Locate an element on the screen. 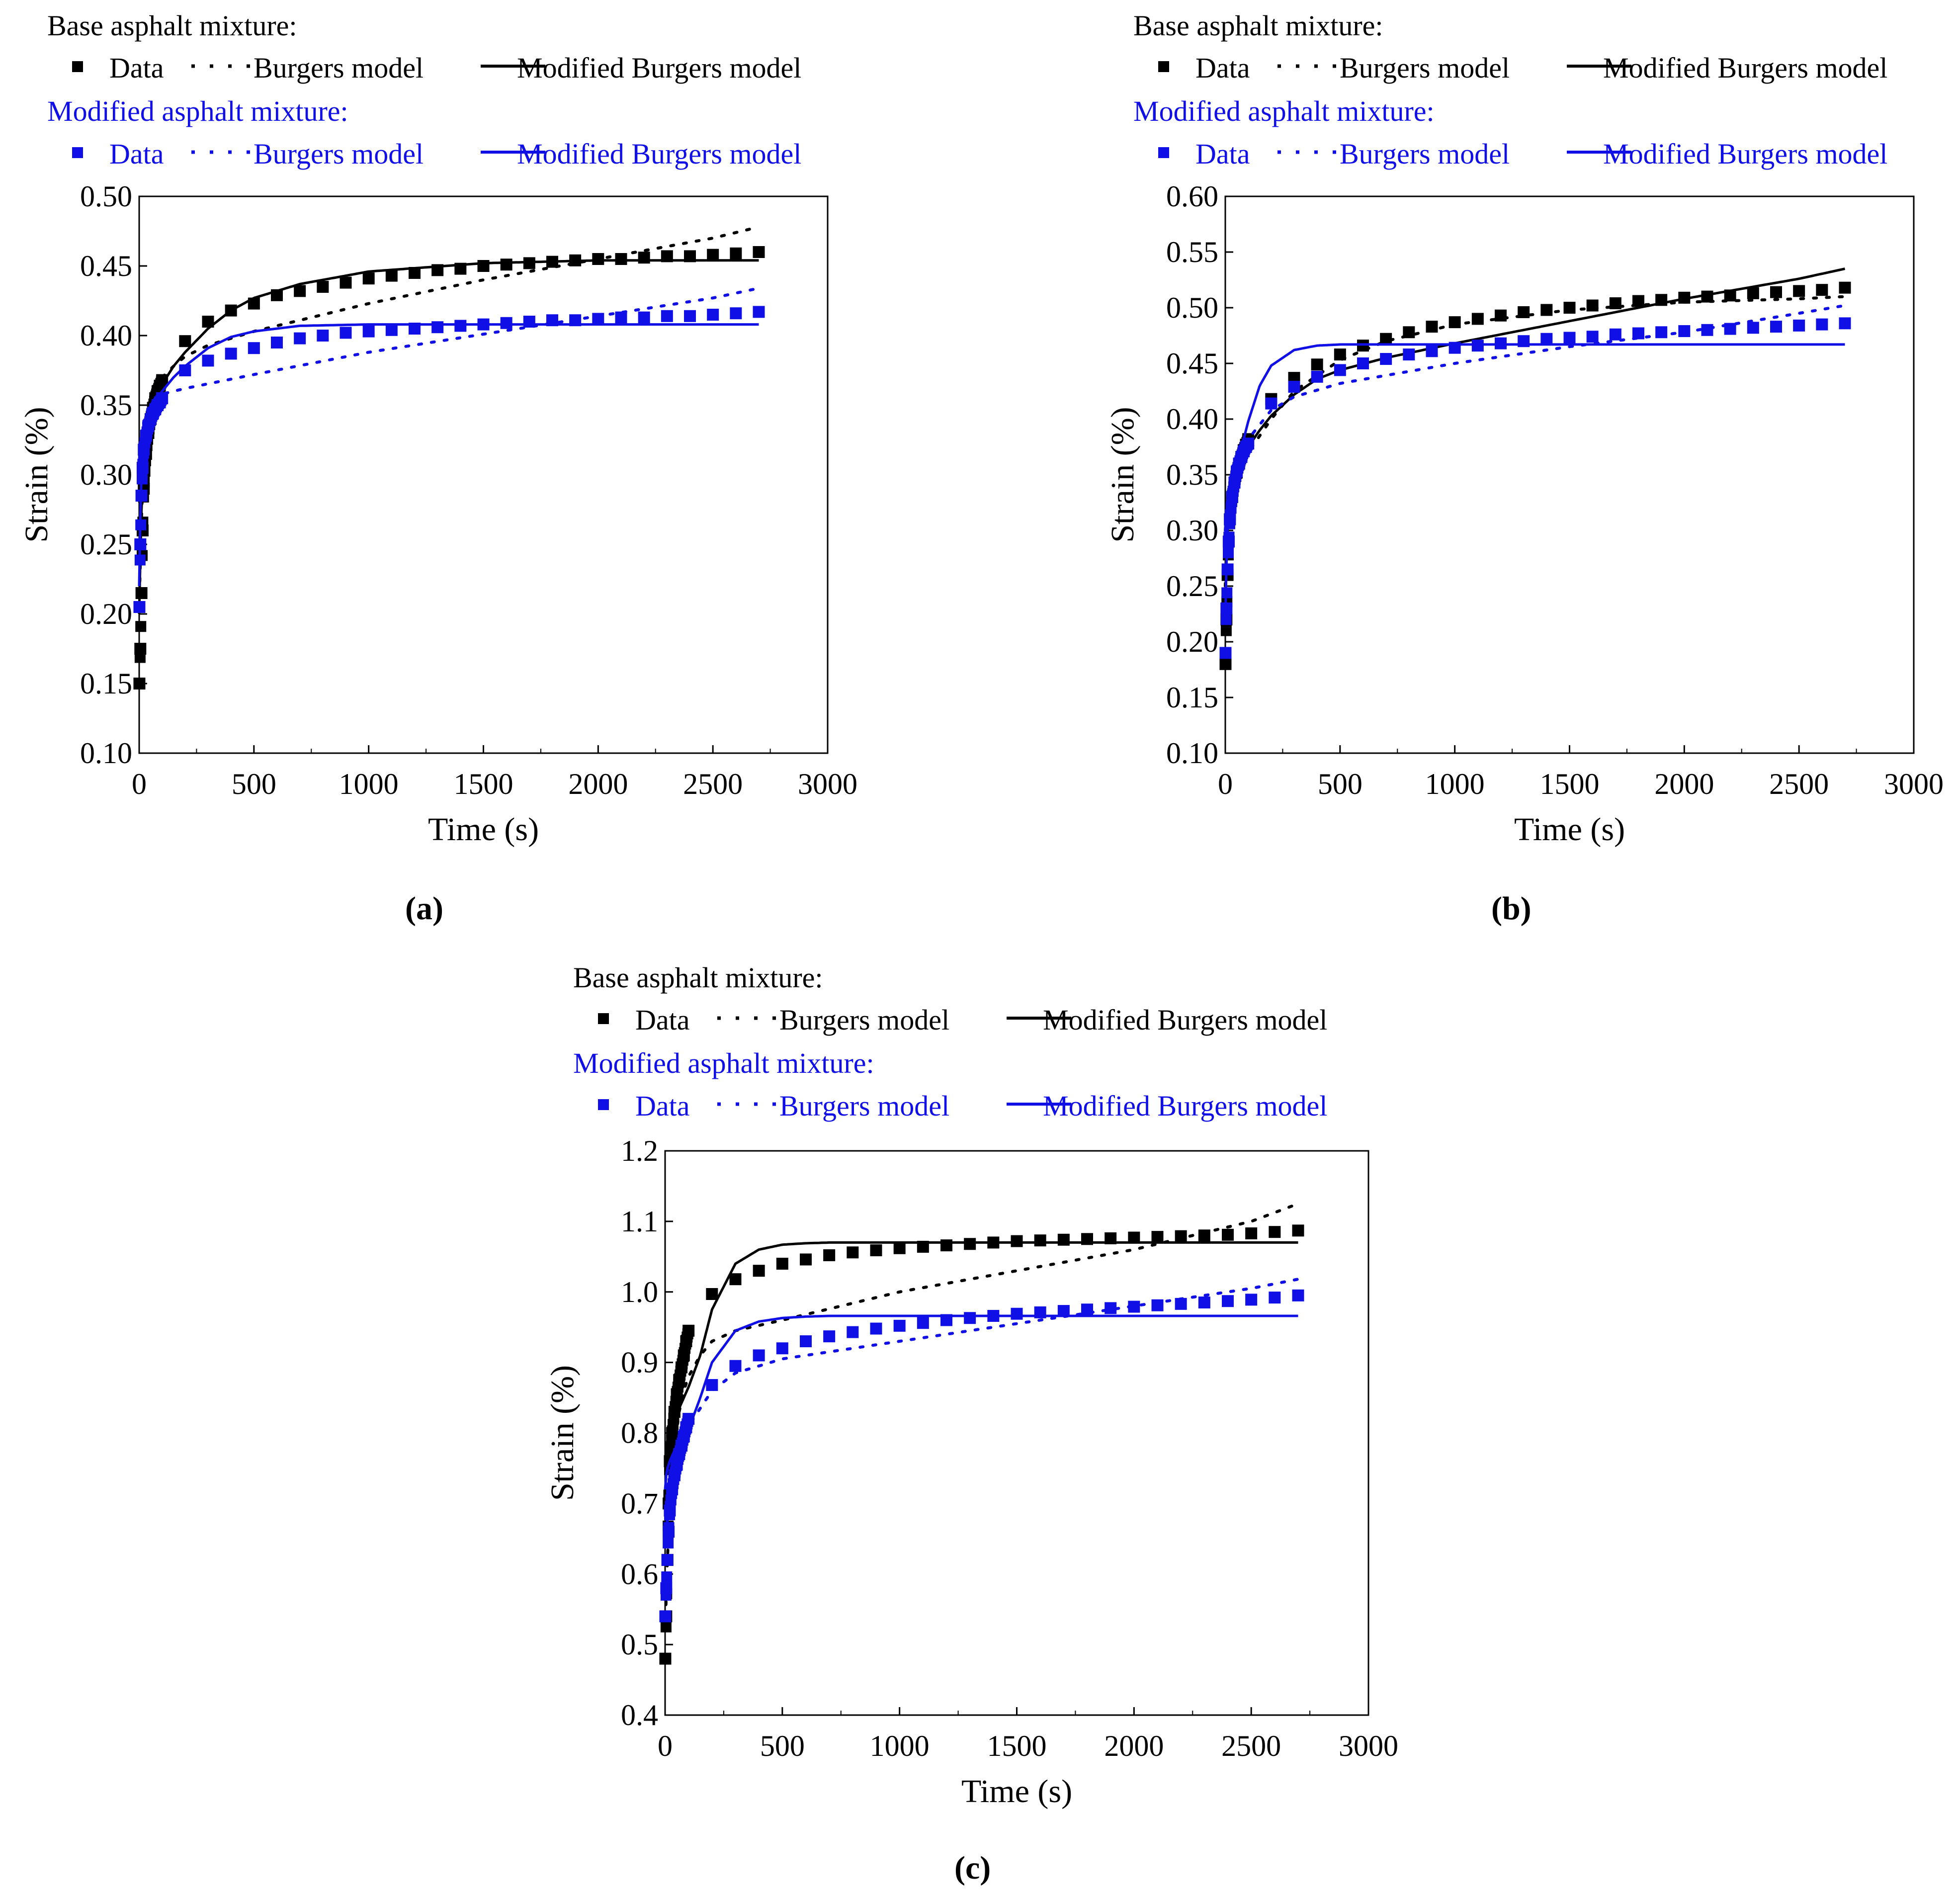  y-axis-label: Strain (%) is located at coordinates (563, 1433).